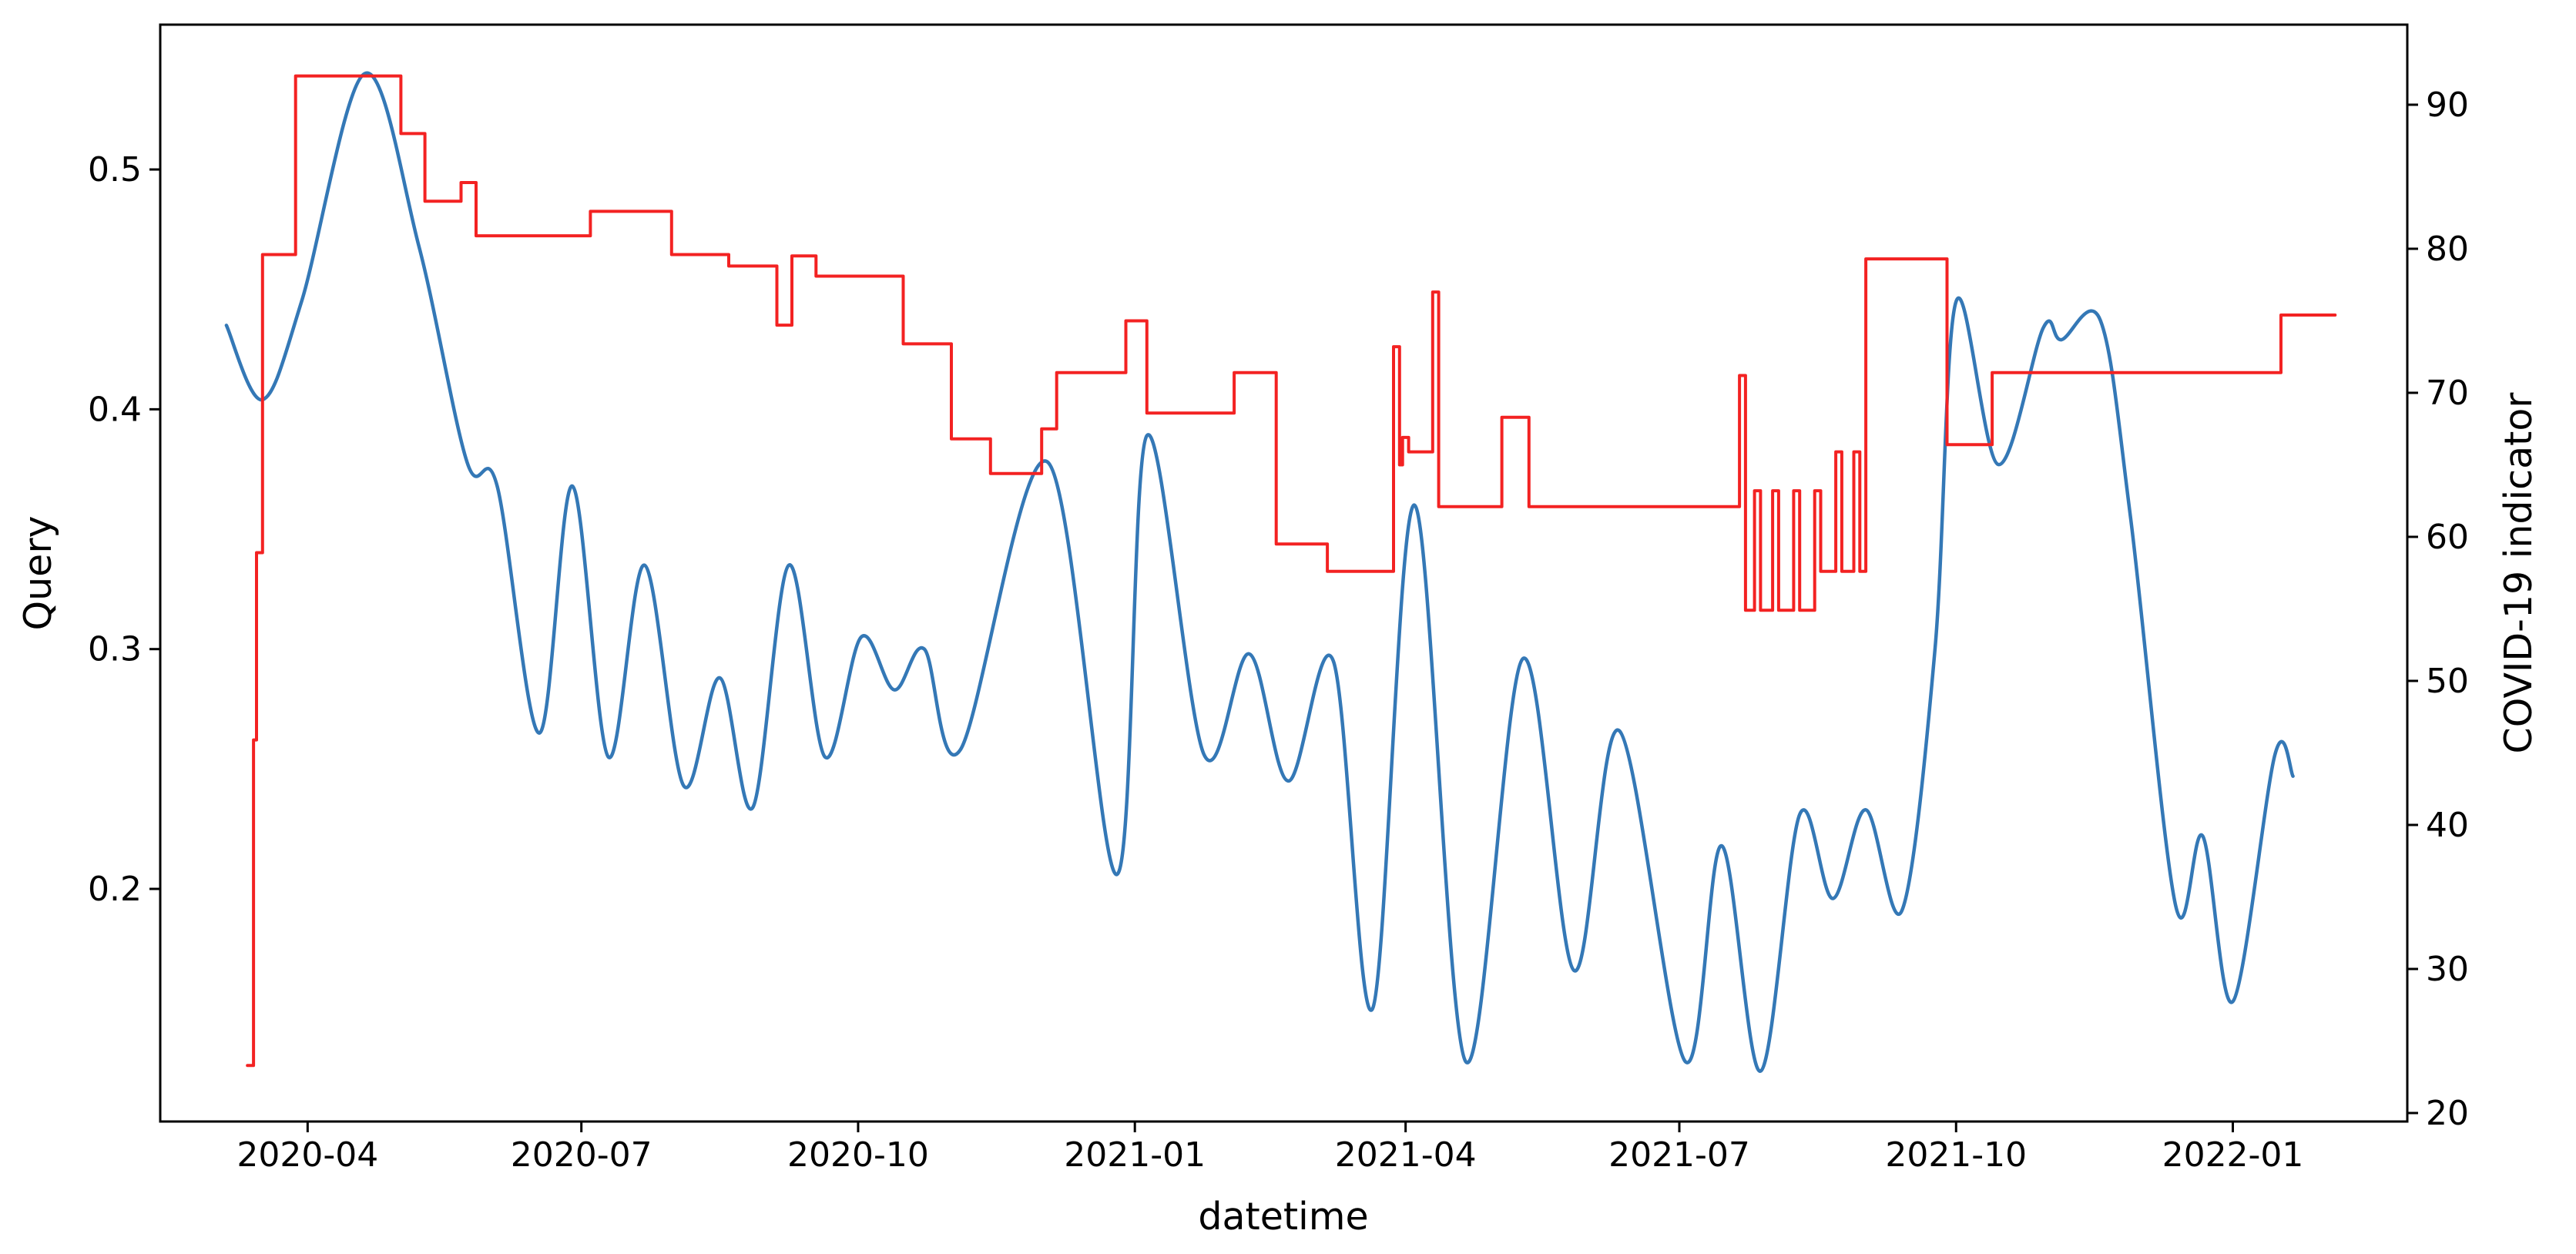 The image size is (2576, 1254). Describe the element at coordinates (2447, 537) in the screenshot. I see `y-right-tick-label: 60` at that location.